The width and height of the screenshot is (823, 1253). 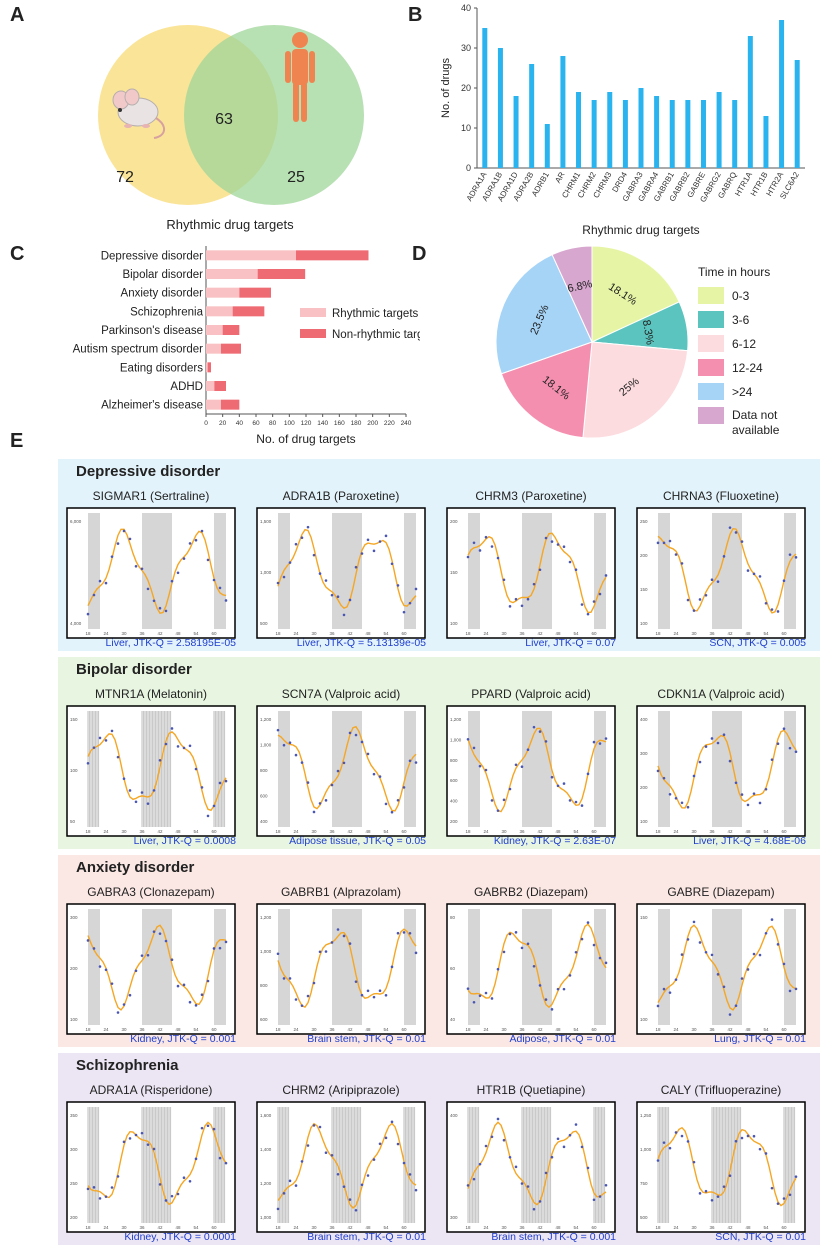 What do you see at coordinates (531, 1090) in the screenshot?
I see `plot-title: HTR1B (Quetiapine)` at bounding box center [531, 1090].